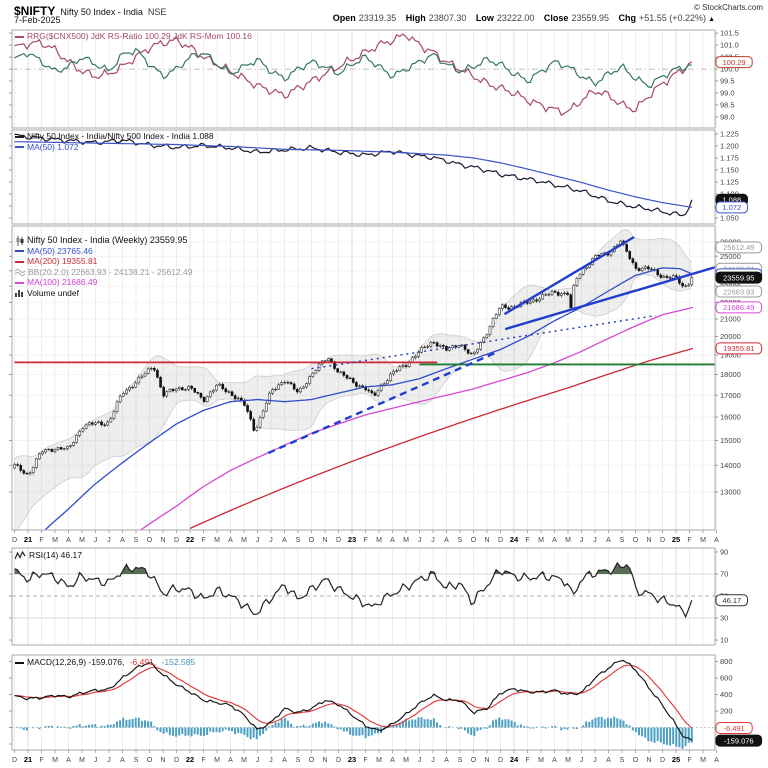  What do you see at coordinates (730, 440) in the screenshot?
I see `svg-text: 15000` at bounding box center [730, 440].